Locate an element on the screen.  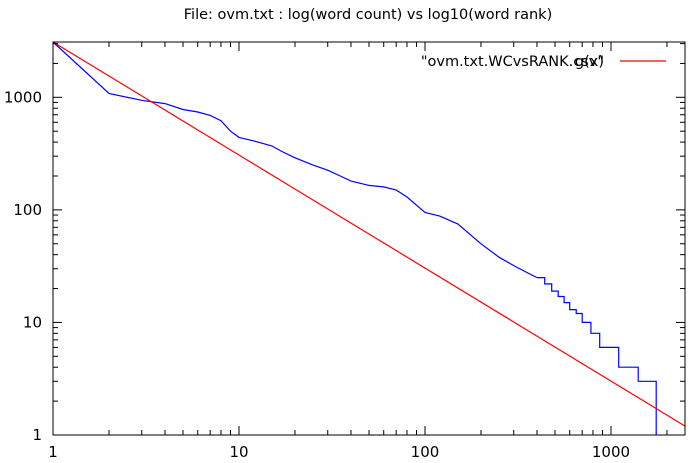
legend: "ovm.txt.WCvsRANK.csv" g(x) is located at coordinates (543, 62).